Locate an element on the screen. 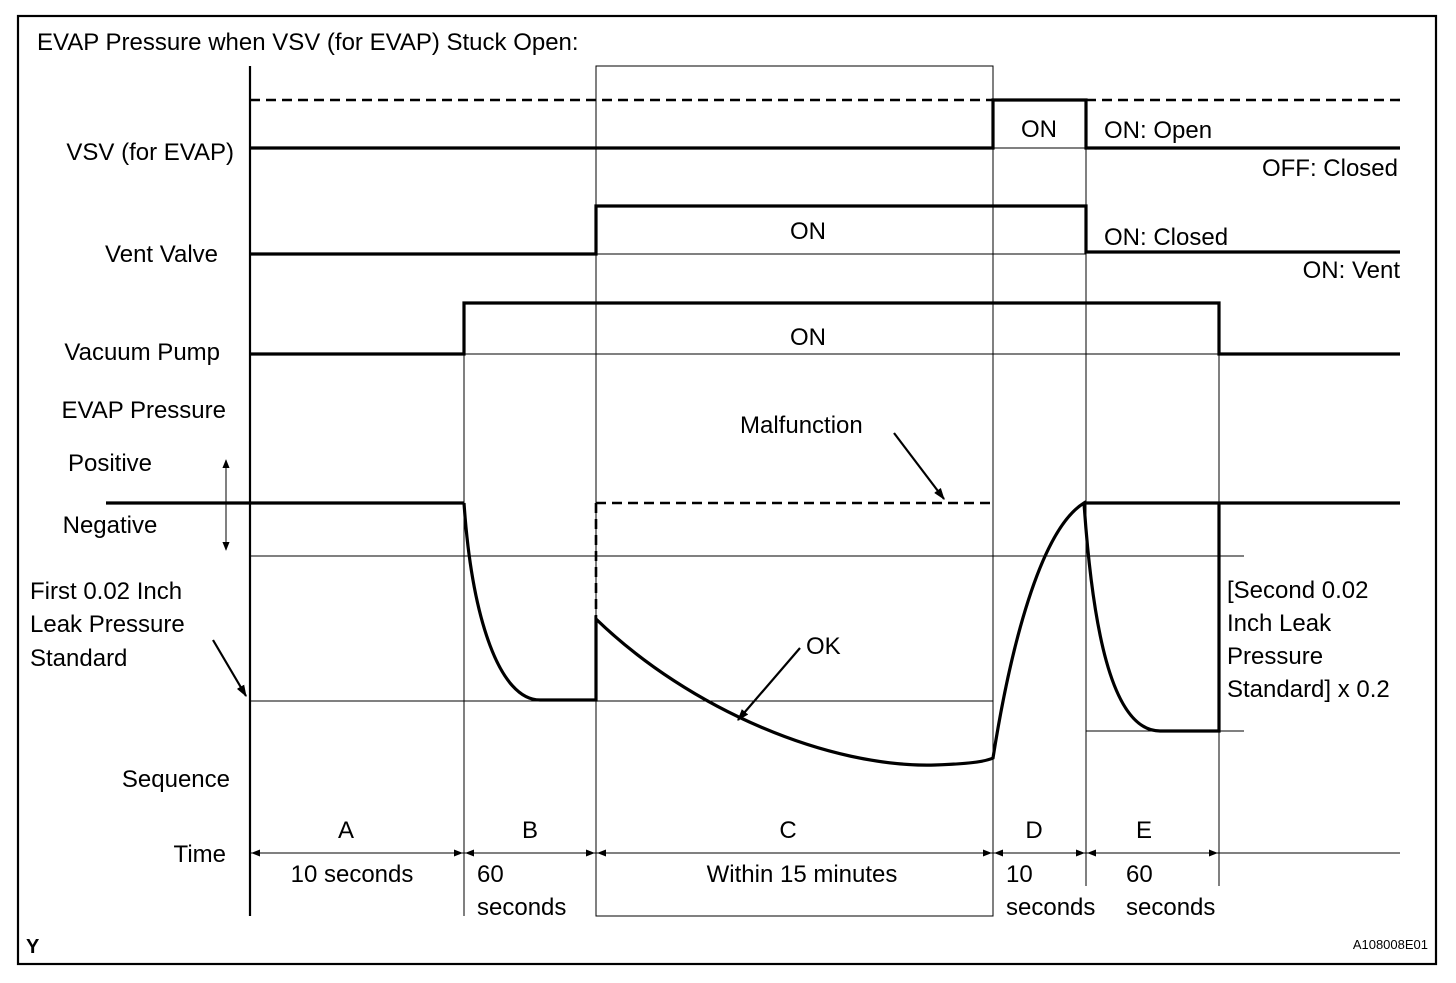 The height and width of the screenshot is (983, 1456). positive-label: Positive is located at coordinates (110, 463).